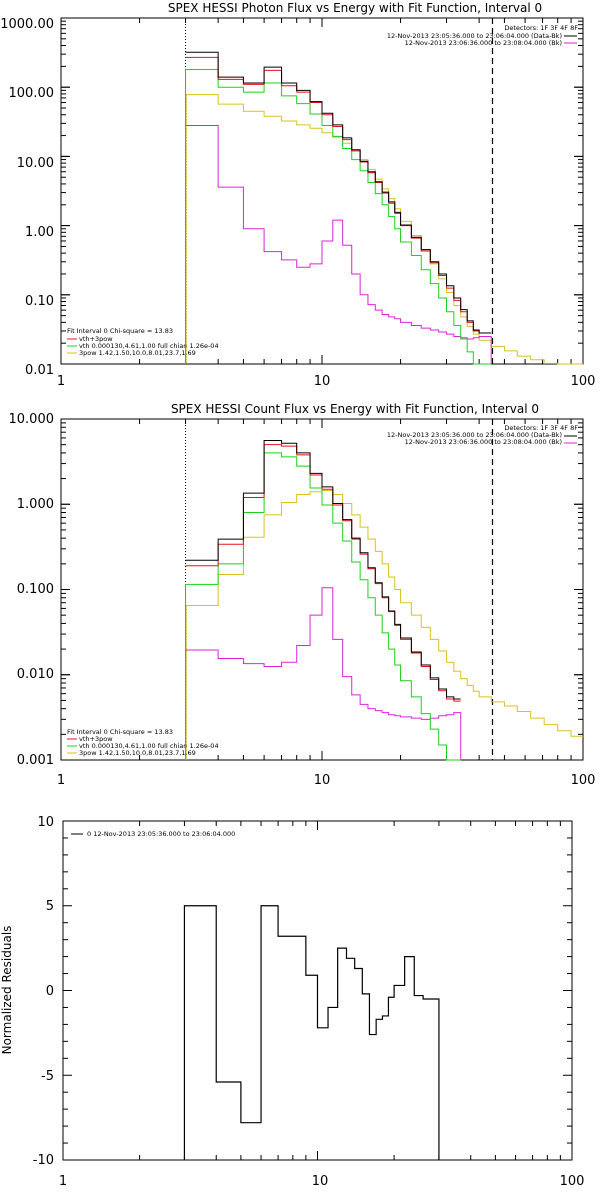 This screenshot has height=1200, width=600. Describe the element at coordinates (120, 331) in the screenshot. I see `photon-fit-summary: Fit Interval 0 Chi-square = 13.83` at that location.